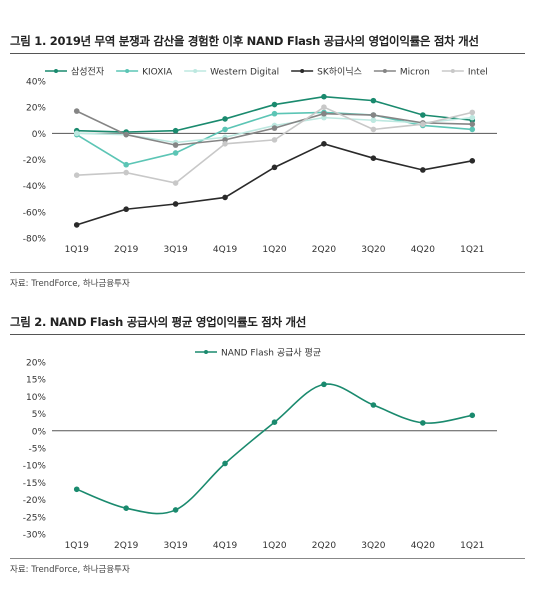  What do you see at coordinates (35, 467) in the screenshot?
I see `y-tick-label: -10%` at bounding box center [35, 467].